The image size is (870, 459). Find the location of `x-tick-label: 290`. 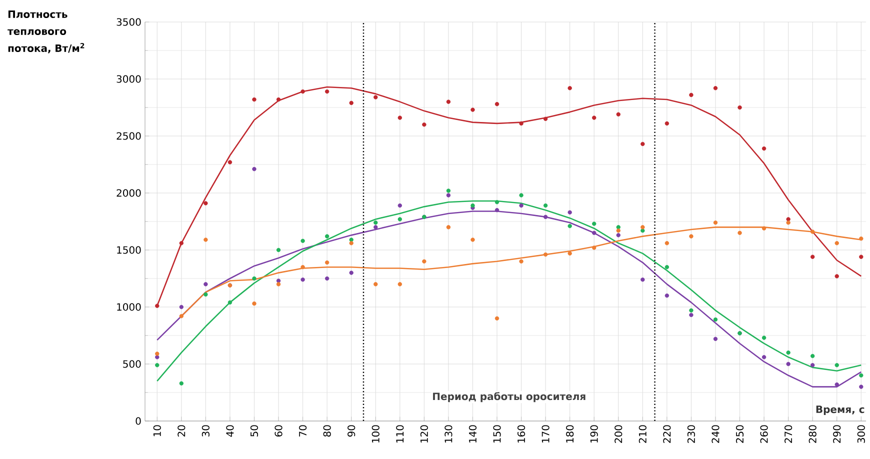

x-tick-label: 290 is located at coordinates (837, 434).